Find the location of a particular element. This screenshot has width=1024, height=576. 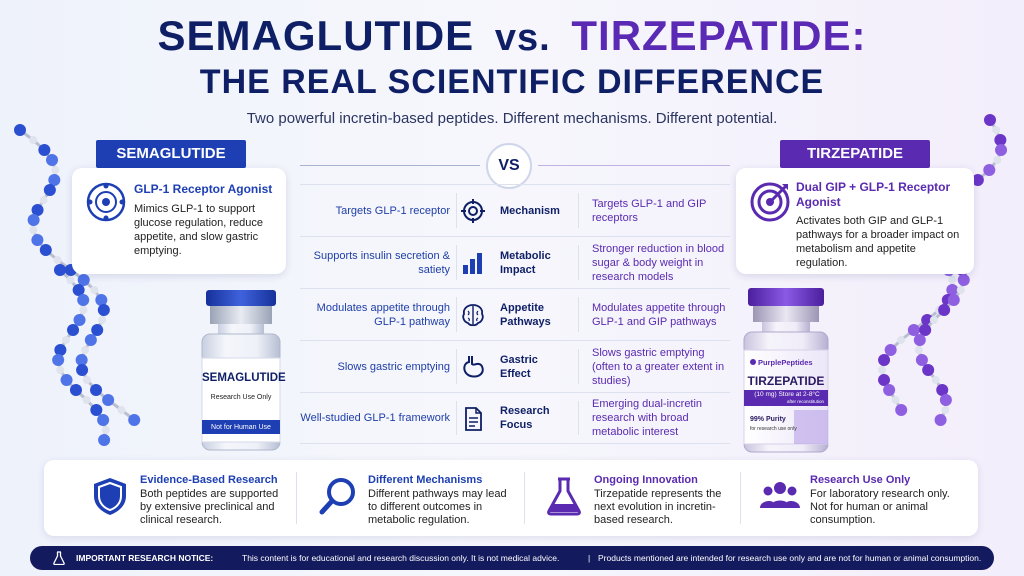

semaglutide-value: Slows gastric emptying is located at coordinates (394, 366).